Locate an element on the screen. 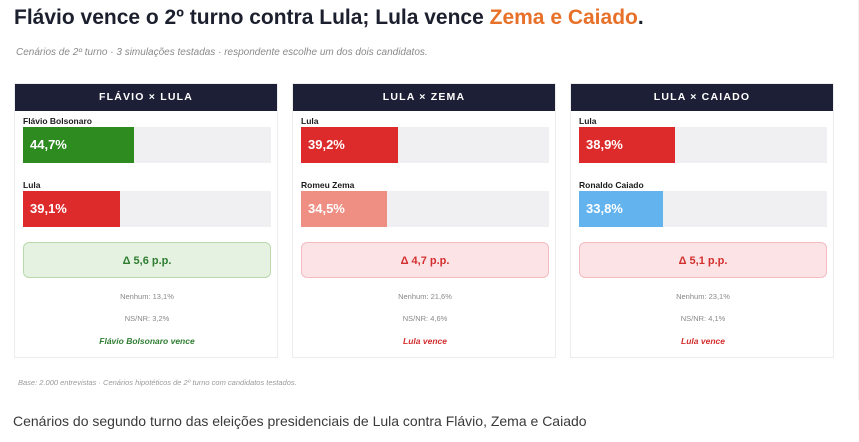 The height and width of the screenshot is (442, 859). bar-flavio-bolsonaro is located at coordinates (78, 145).